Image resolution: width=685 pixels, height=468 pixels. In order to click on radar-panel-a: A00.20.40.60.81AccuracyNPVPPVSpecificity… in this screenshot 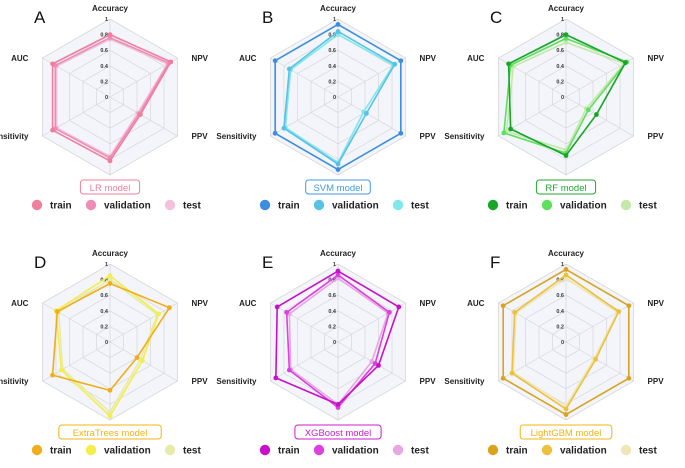, I will do `click(104, 108)`.